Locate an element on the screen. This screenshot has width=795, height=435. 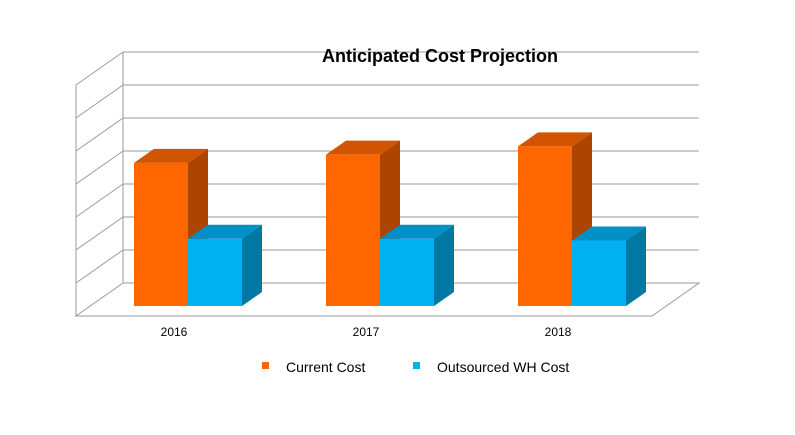
x-tick-label: 2018 is located at coordinates (558, 332).